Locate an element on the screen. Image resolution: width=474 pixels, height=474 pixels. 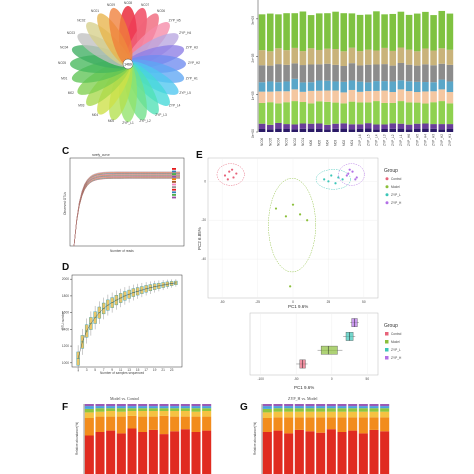
stacked-top-ytick-label: 2e+05 is located at coordinates (253, 57).